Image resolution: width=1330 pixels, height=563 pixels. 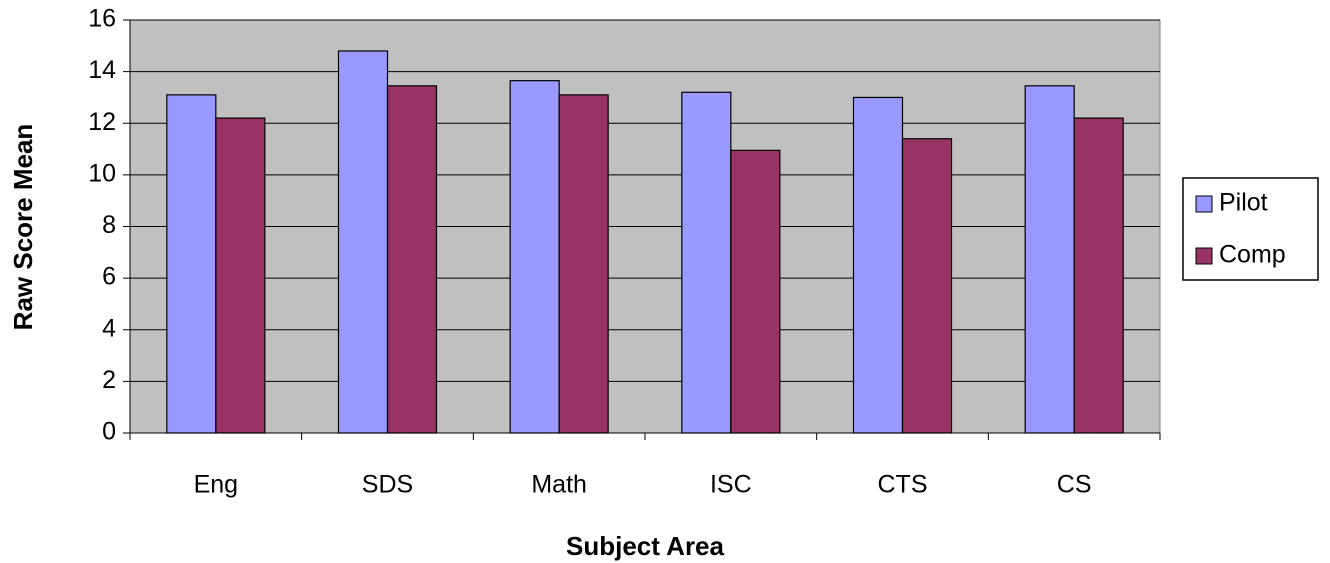 What do you see at coordinates (645, 546) in the screenshot?
I see `x-axis-title: Subject Area` at bounding box center [645, 546].